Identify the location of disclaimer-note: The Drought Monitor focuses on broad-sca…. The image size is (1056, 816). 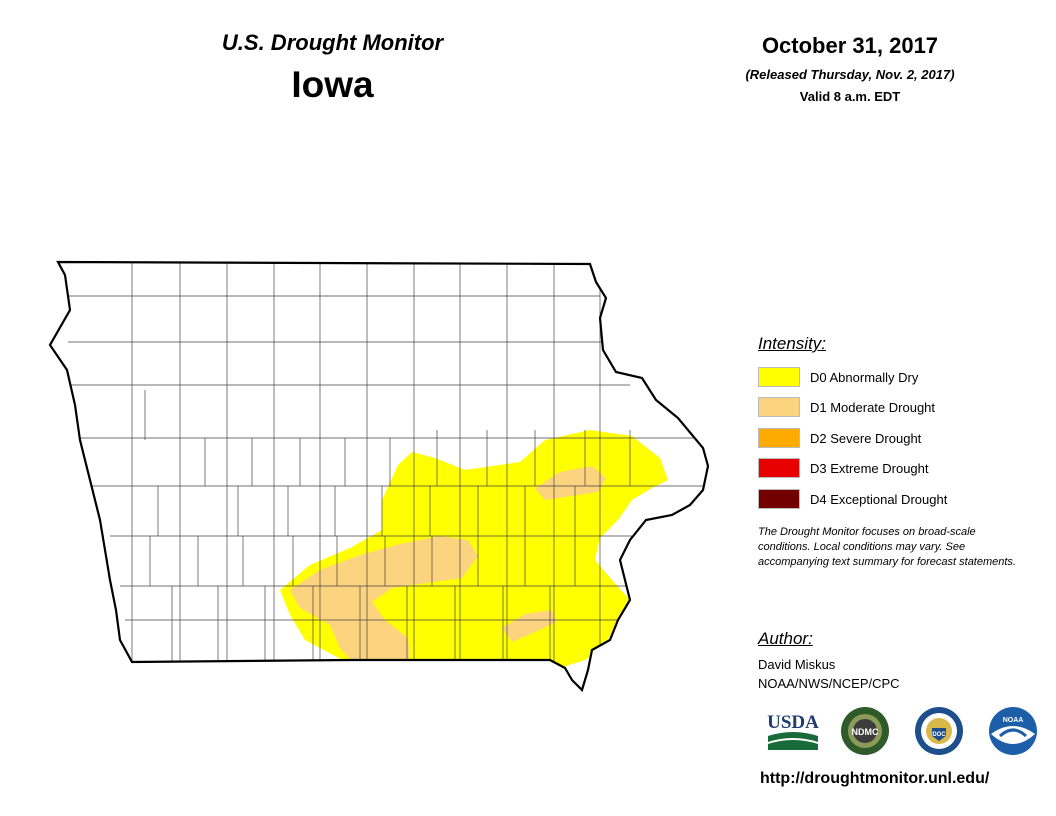
(887, 547).